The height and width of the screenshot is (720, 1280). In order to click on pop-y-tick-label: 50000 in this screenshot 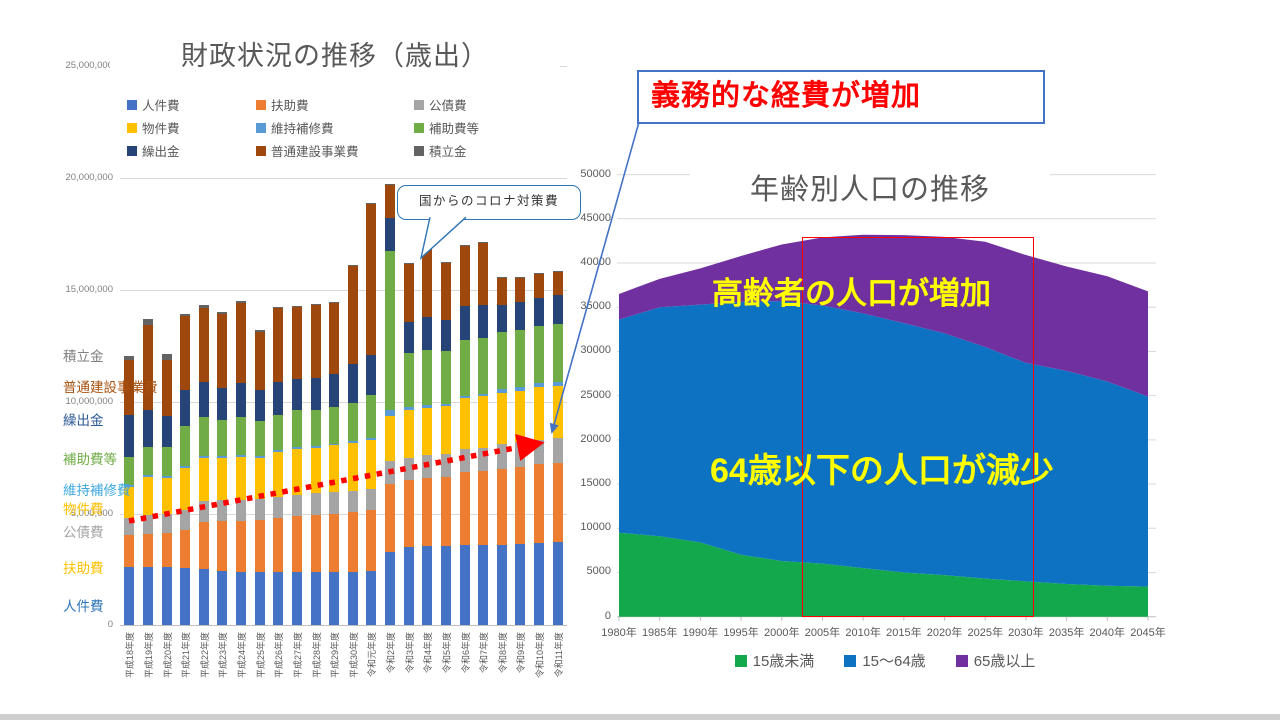, I will do `click(595, 173)`.